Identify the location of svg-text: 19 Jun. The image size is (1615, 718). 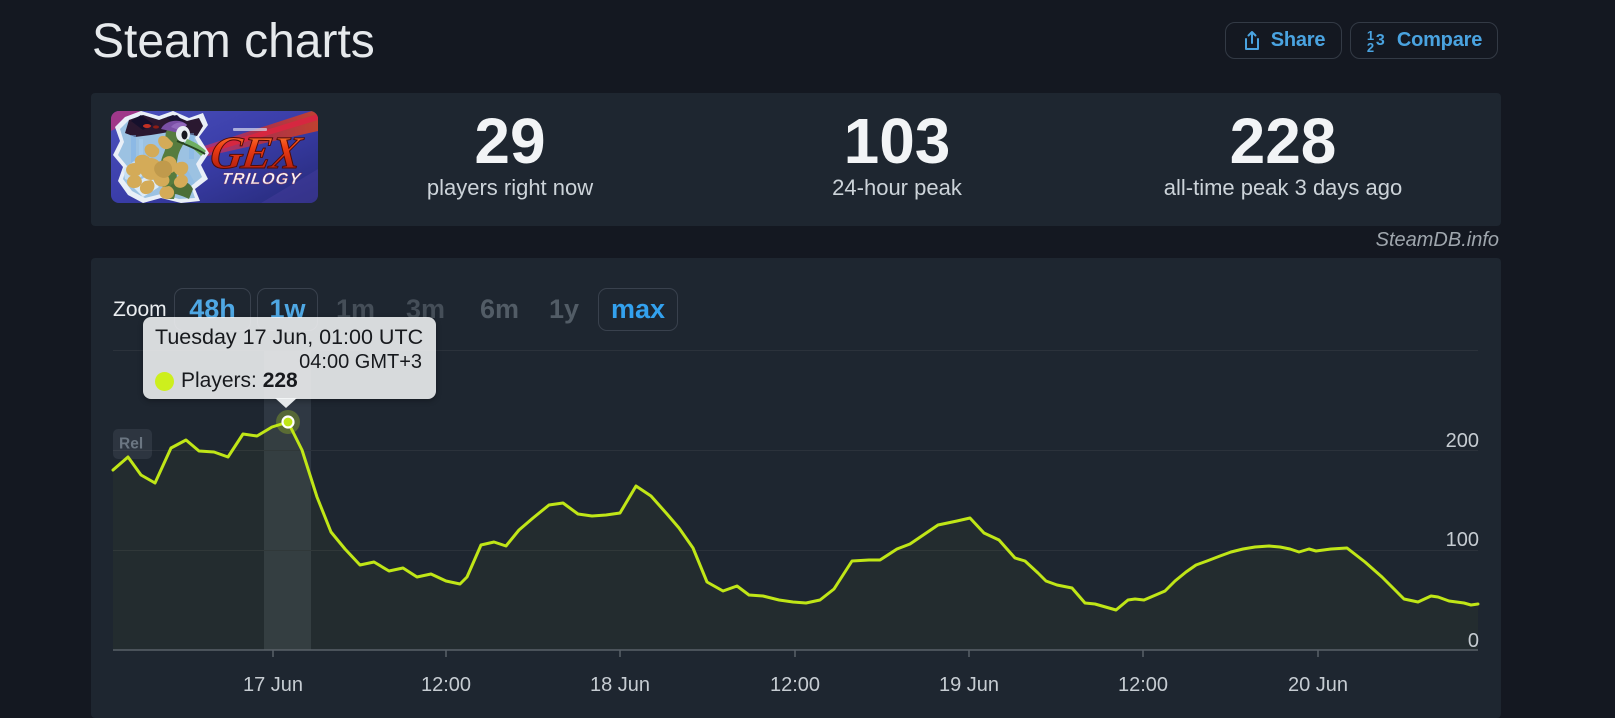
(969, 685).